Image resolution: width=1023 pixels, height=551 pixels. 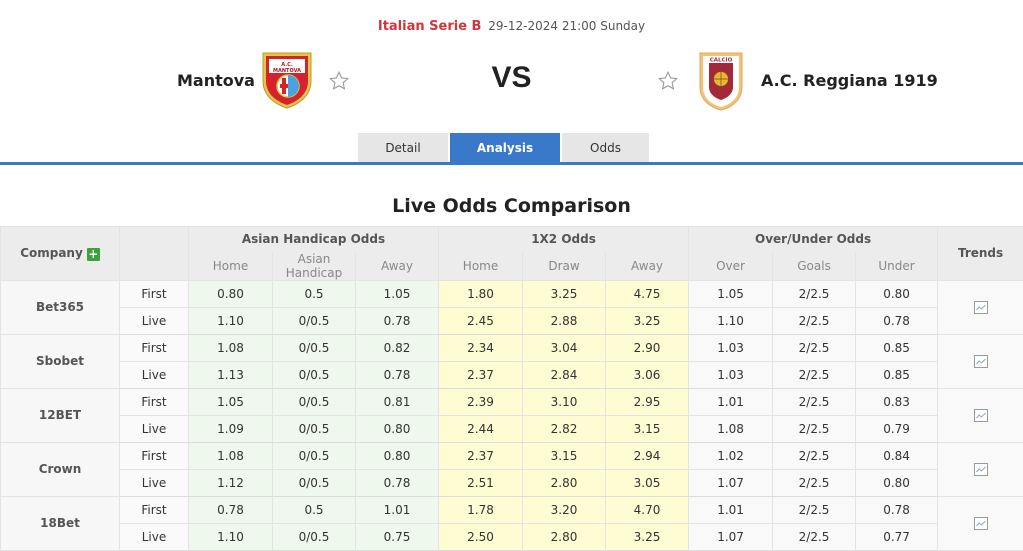 I want to click on x12-draw-odds: 3.15, so click(x=564, y=455).